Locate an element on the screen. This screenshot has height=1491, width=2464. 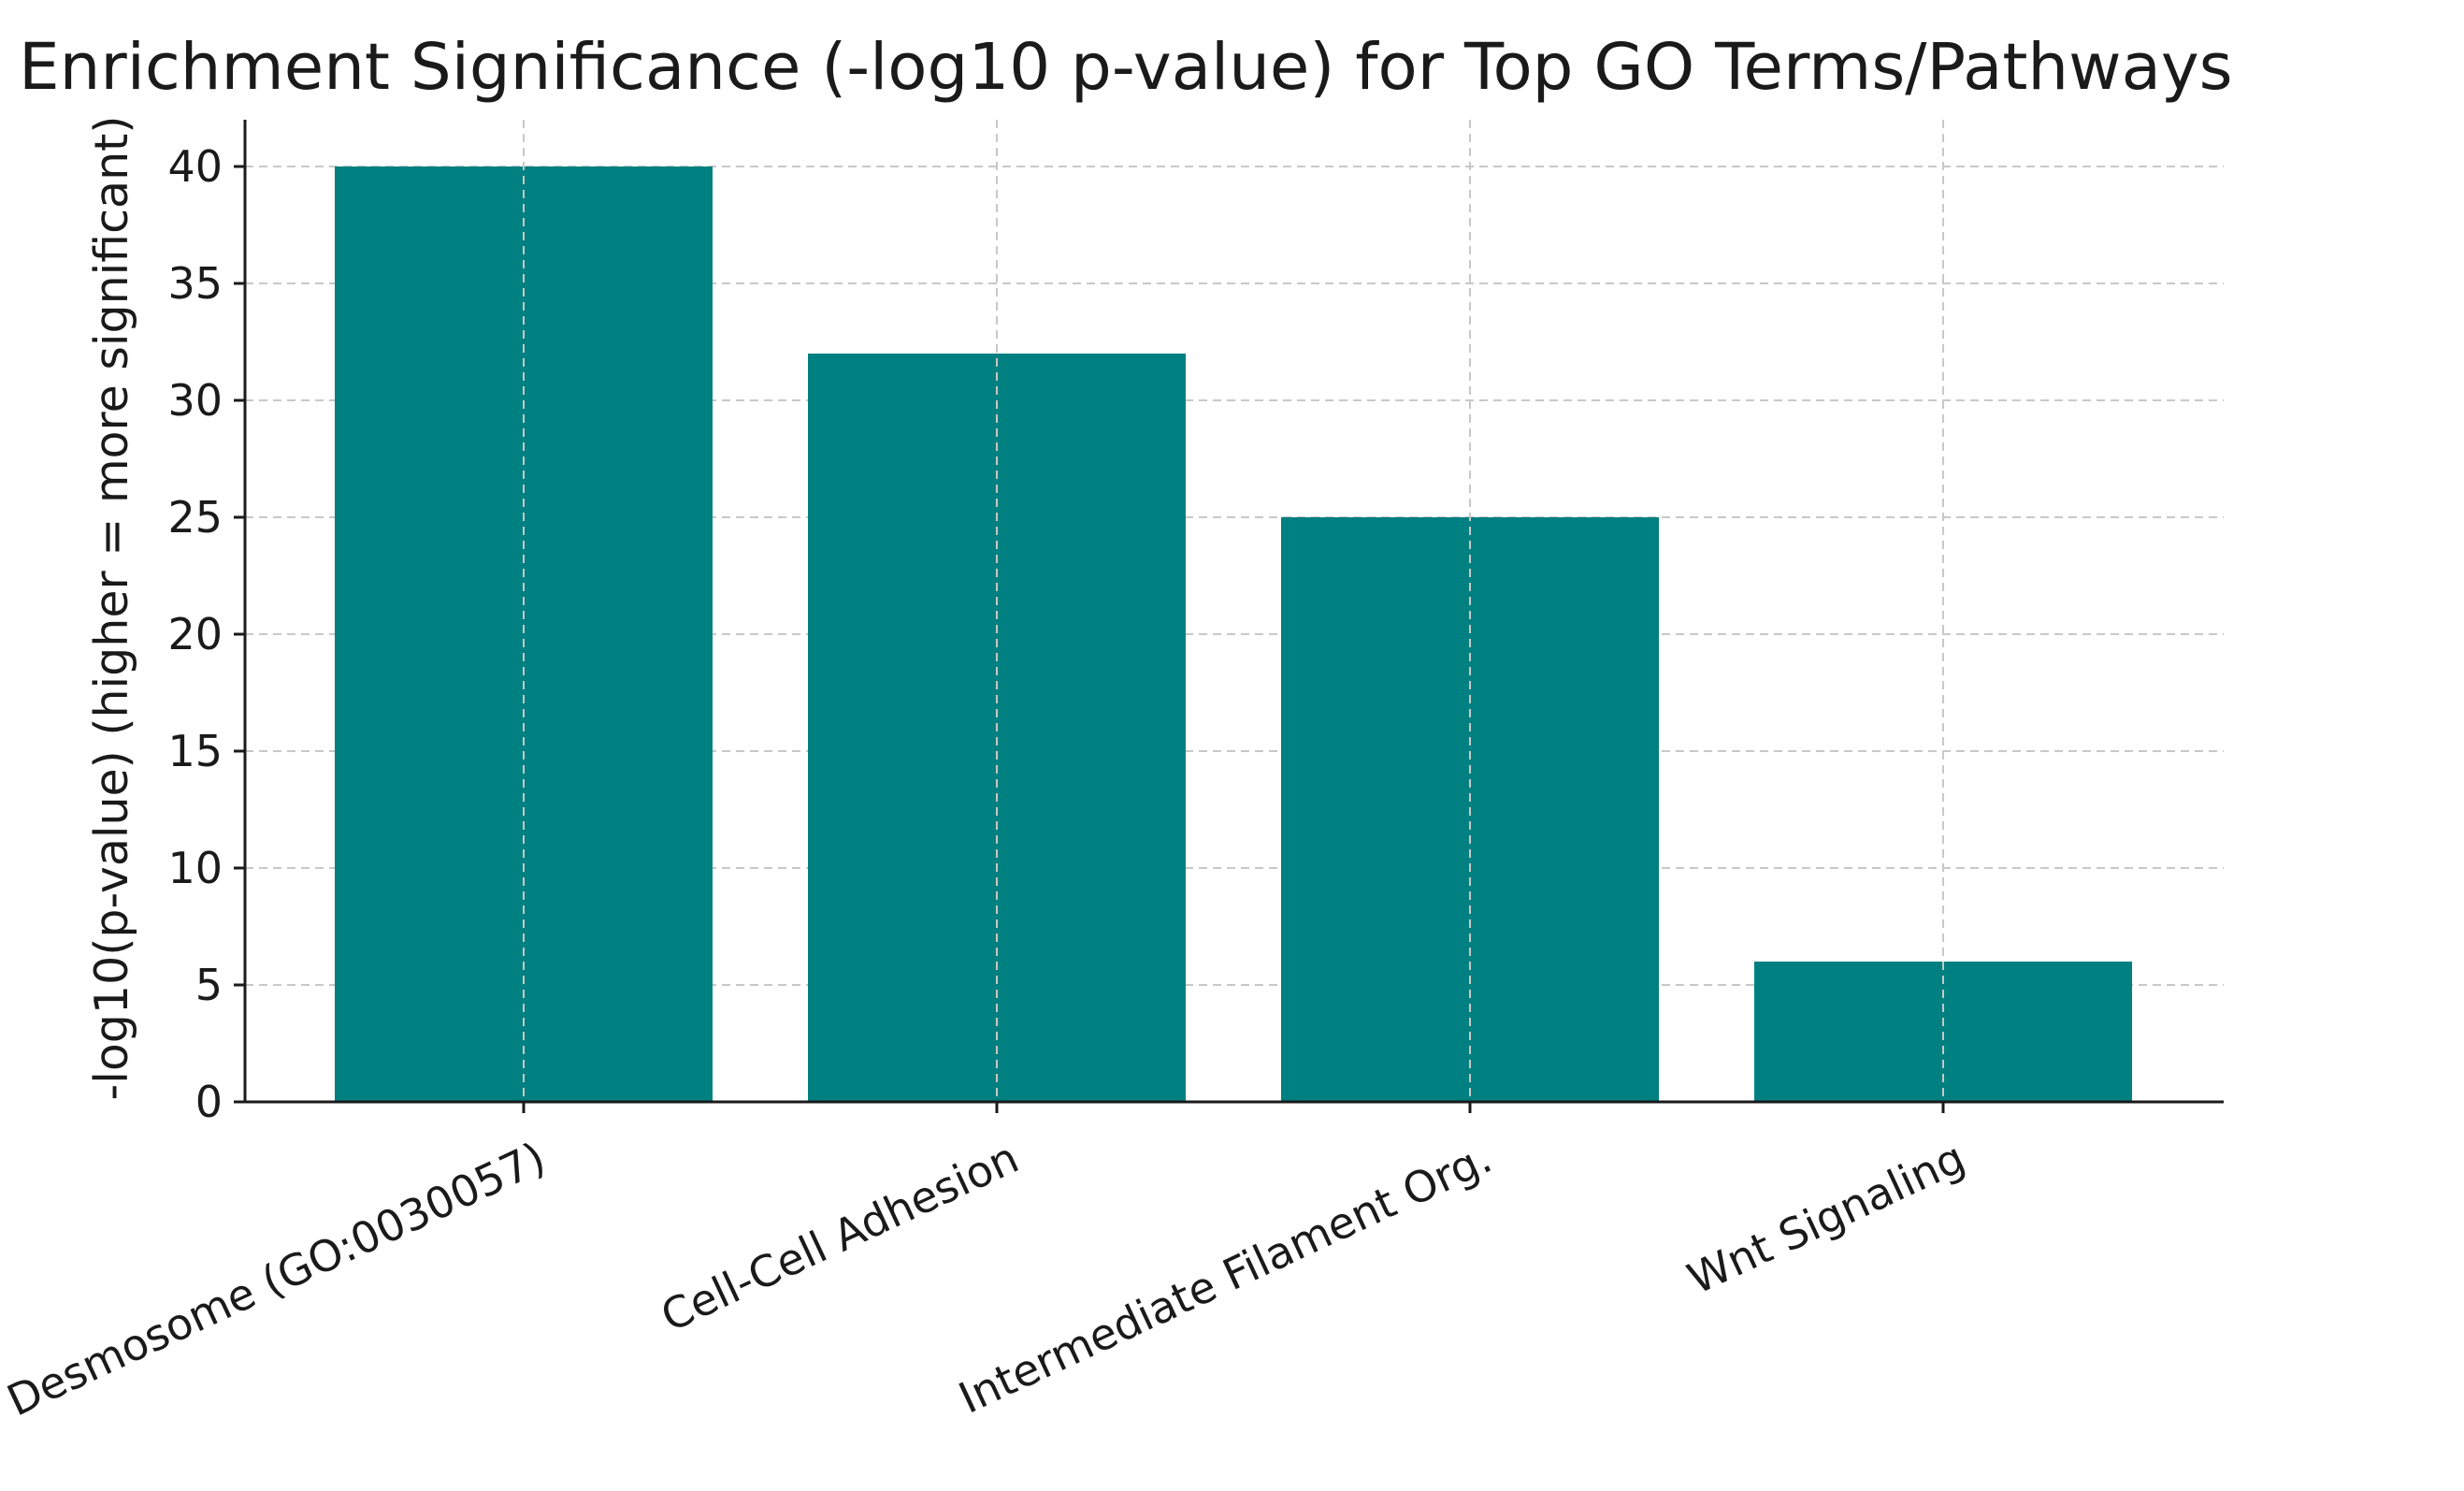
y-tick-label-15: 15 is located at coordinates (195, 751).